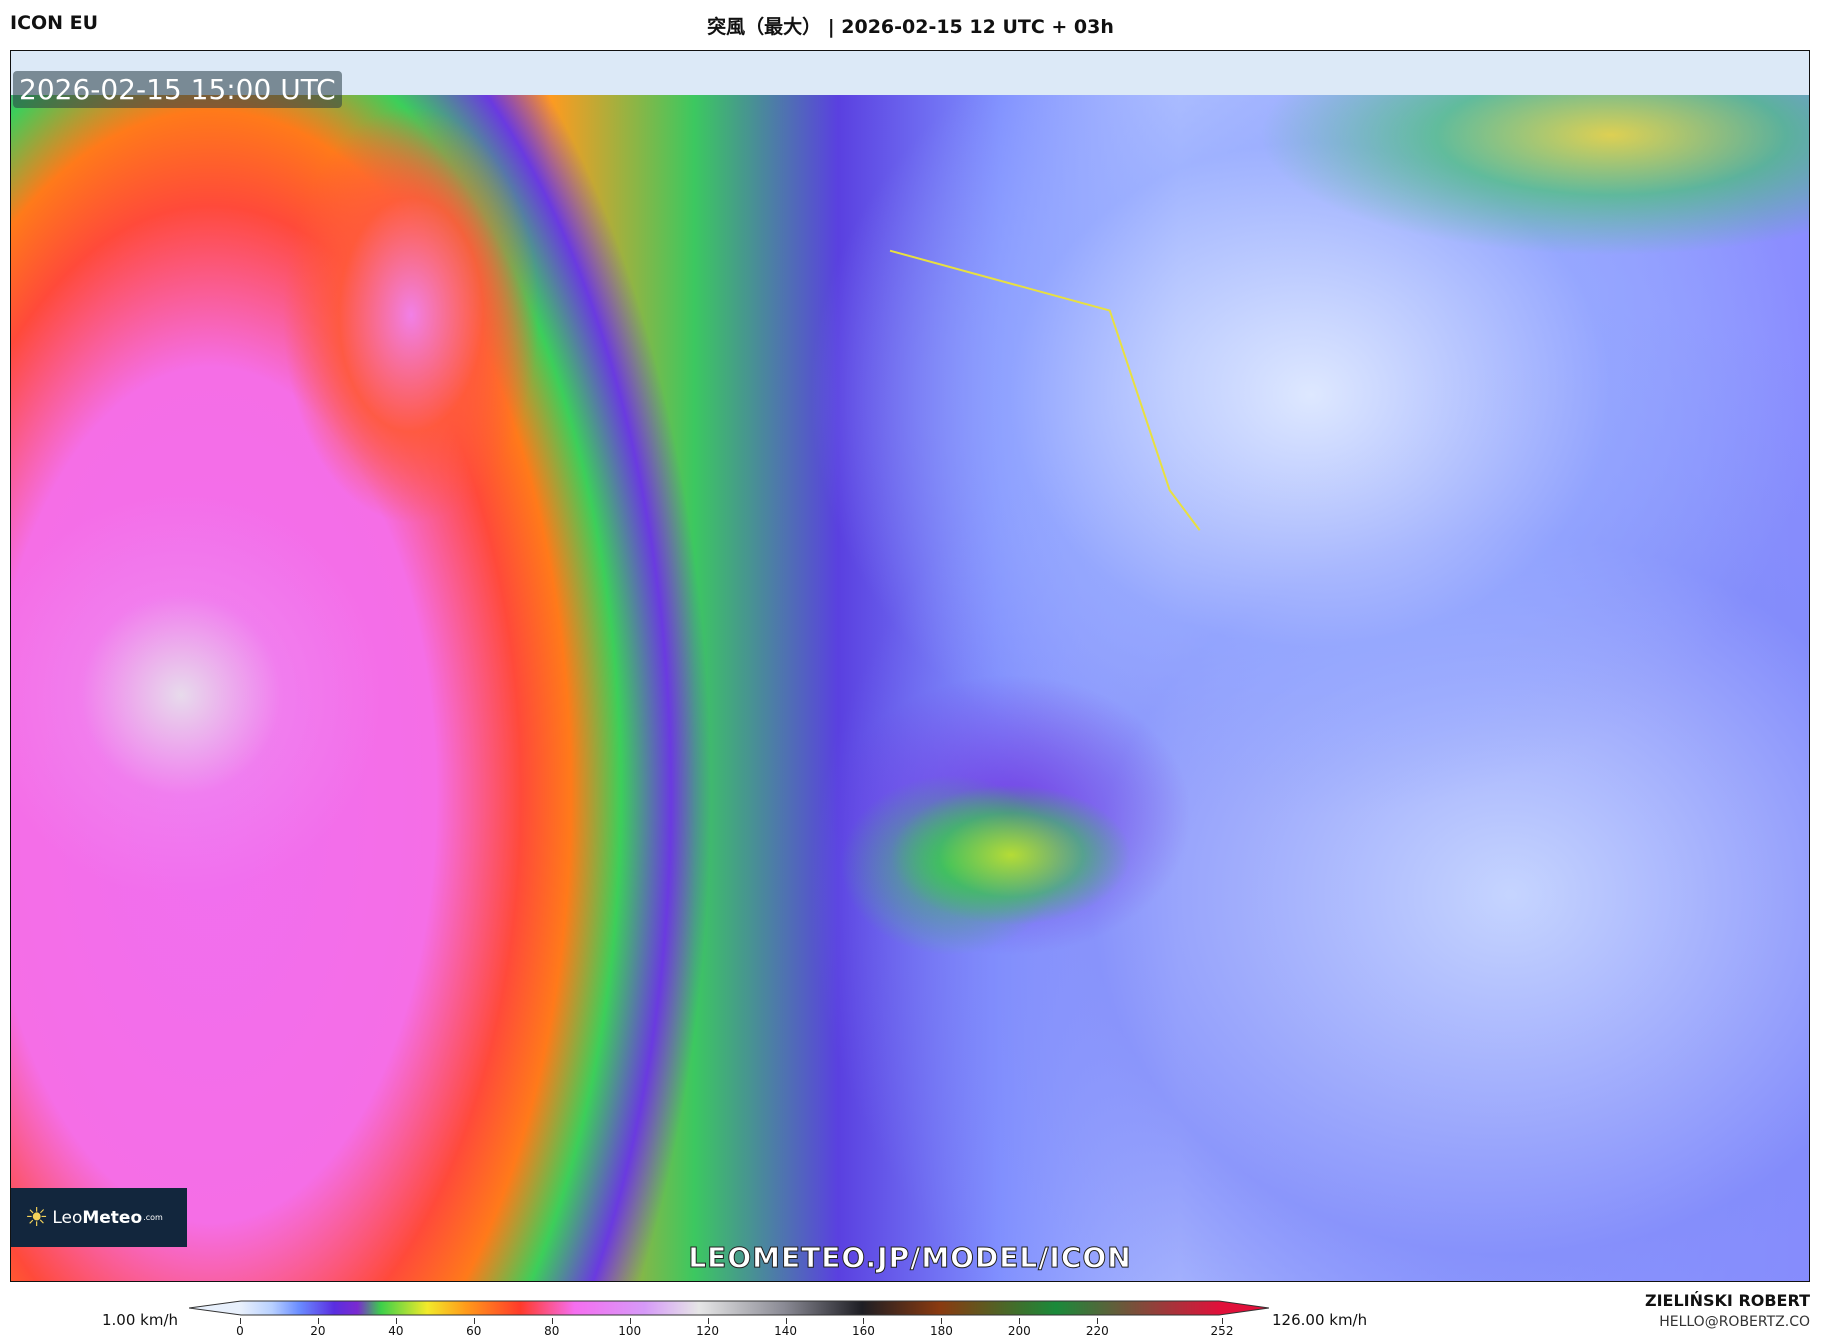 This screenshot has height=1338, width=1821. What do you see at coordinates (910, 1258) in the screenshot?
I see `watermark: LEOMETEO.JP/MODEL/ICON` at bounding box center [910, 1258].